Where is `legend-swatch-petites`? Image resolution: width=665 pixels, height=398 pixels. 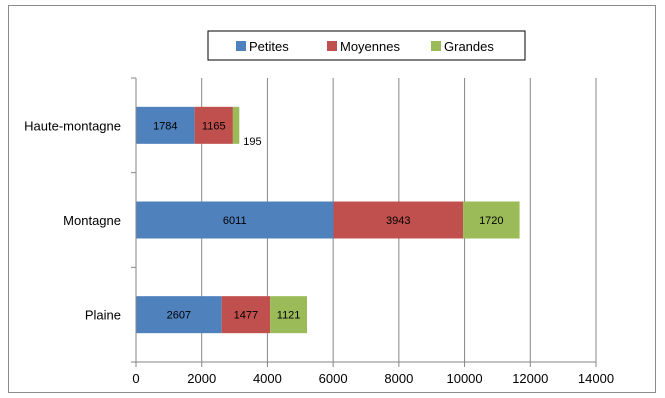
legend-swatch-petites is located at coordinates (241, 46).